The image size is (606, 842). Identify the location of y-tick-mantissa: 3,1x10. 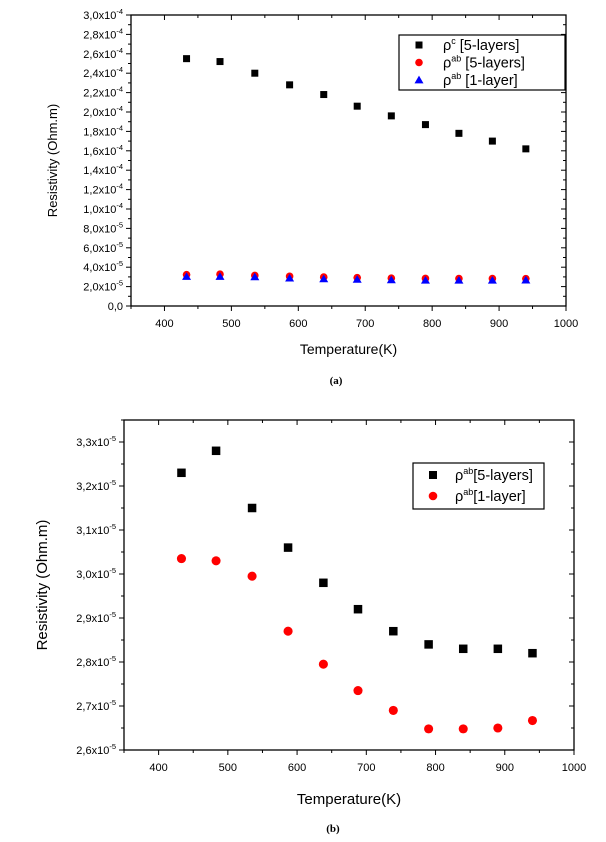
(92, 531).